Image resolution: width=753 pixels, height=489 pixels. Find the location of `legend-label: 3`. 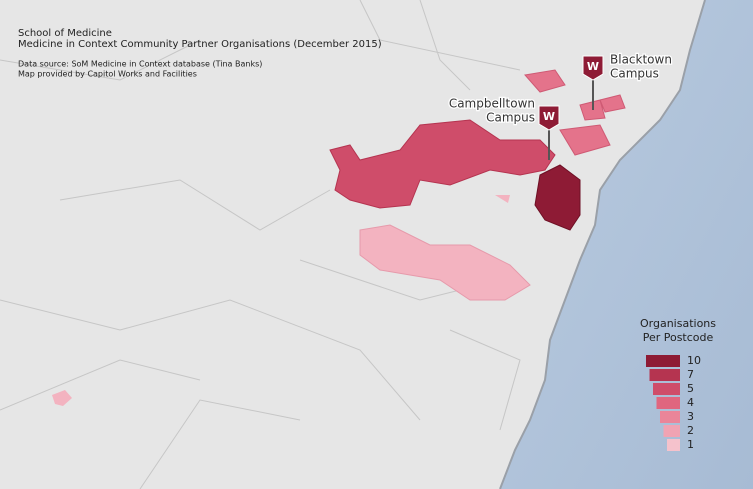

legend-label: 3 is located at coordinates (690, 416).